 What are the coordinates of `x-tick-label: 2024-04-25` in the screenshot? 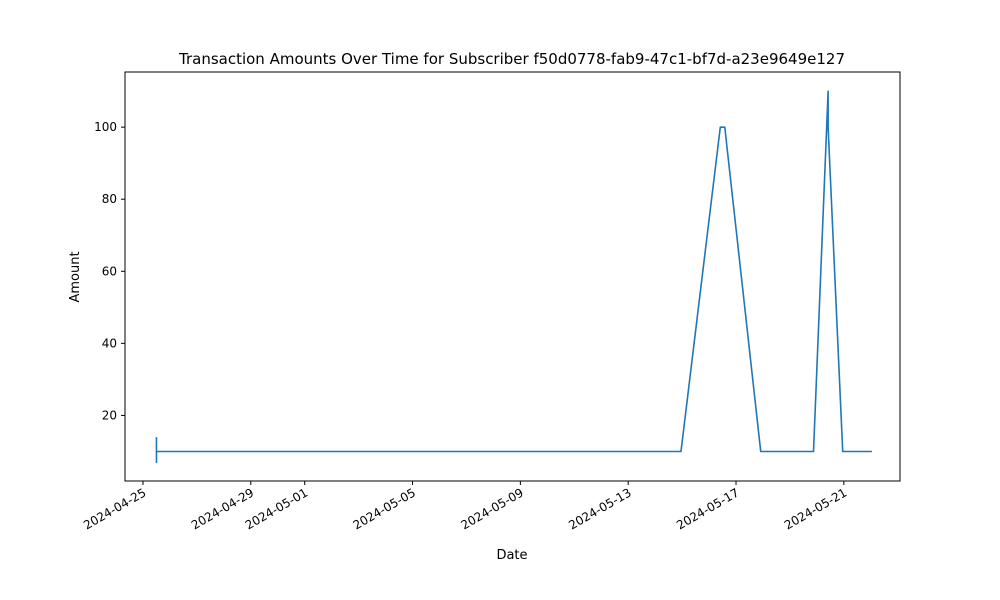 It's located at (114, 508).